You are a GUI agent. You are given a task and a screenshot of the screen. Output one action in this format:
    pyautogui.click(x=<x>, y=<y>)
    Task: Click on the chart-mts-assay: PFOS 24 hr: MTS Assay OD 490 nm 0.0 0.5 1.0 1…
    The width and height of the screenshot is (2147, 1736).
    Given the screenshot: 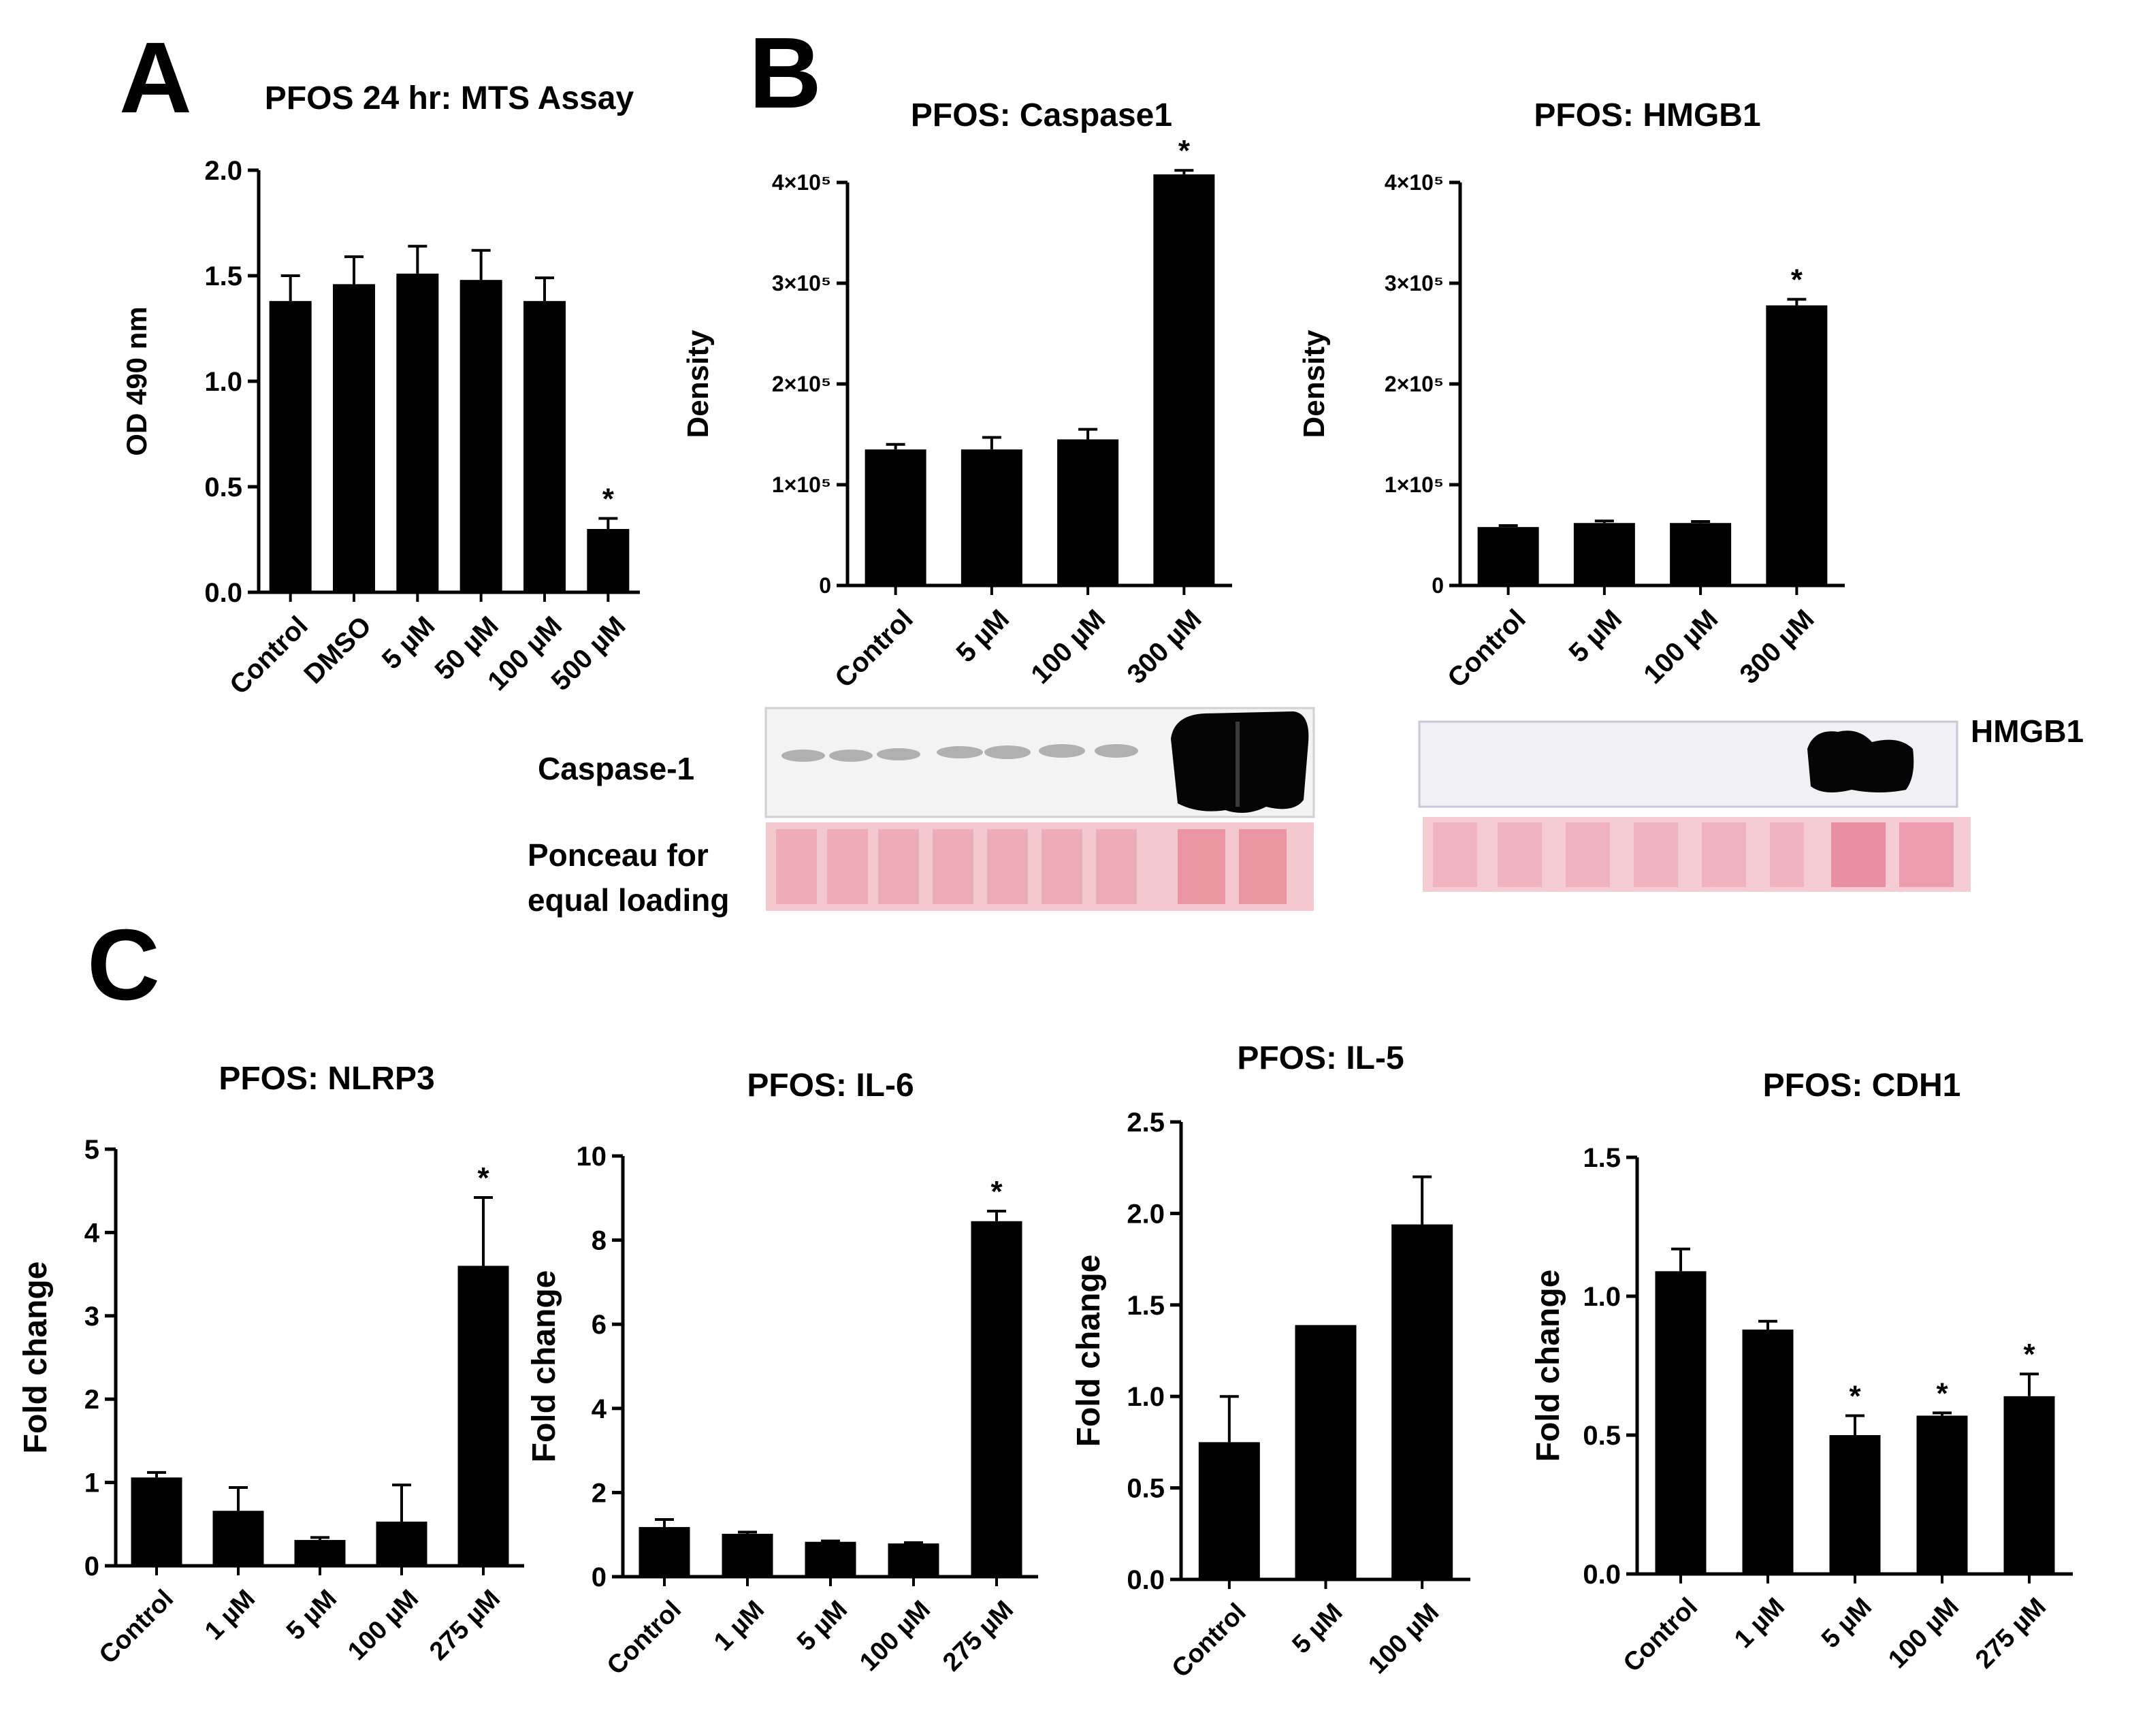 What is the action you would take?
    pyautogui.click(x=380, y=390)
    